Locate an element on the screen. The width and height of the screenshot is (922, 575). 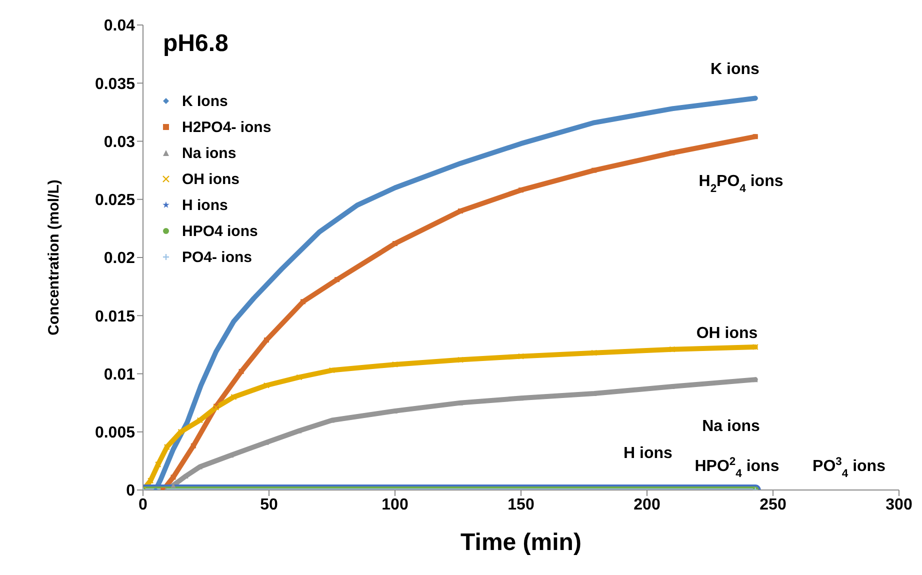
y-tick-label: 0.015 is located at coordinates (115, 317).